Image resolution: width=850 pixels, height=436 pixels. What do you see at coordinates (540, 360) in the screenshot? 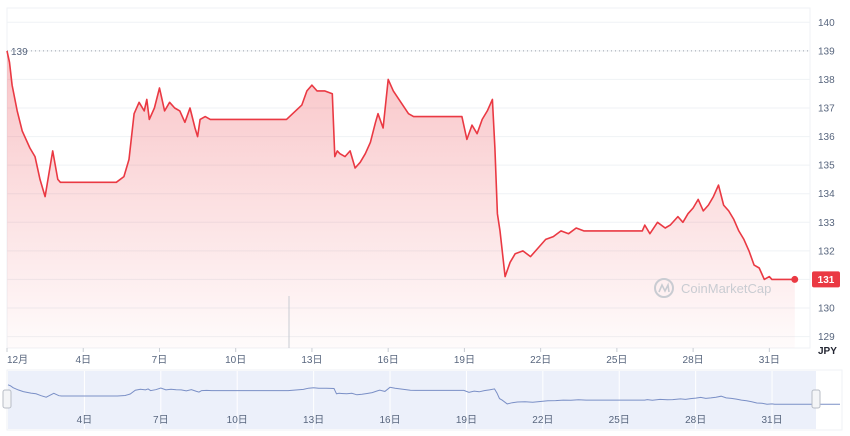
I see `x-tick-label: 22日` at bounding box center [540, 360].